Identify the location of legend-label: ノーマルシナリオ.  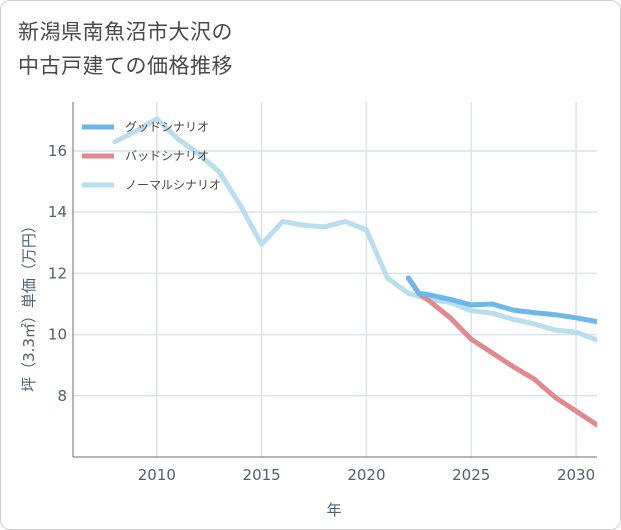
(173, 185).